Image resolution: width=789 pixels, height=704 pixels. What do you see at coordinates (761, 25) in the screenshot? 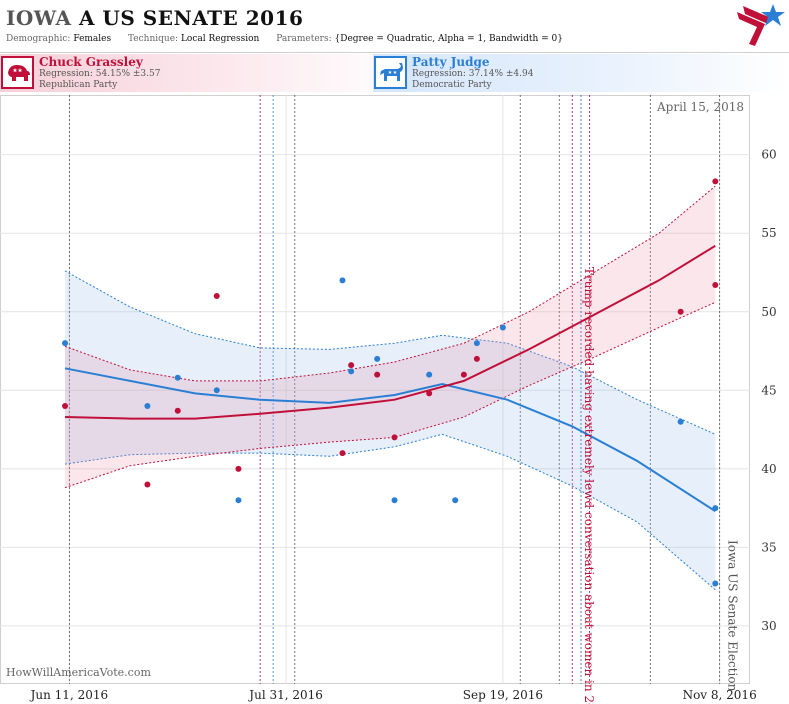
I see `site-logo` at bounding box center [761, 25].